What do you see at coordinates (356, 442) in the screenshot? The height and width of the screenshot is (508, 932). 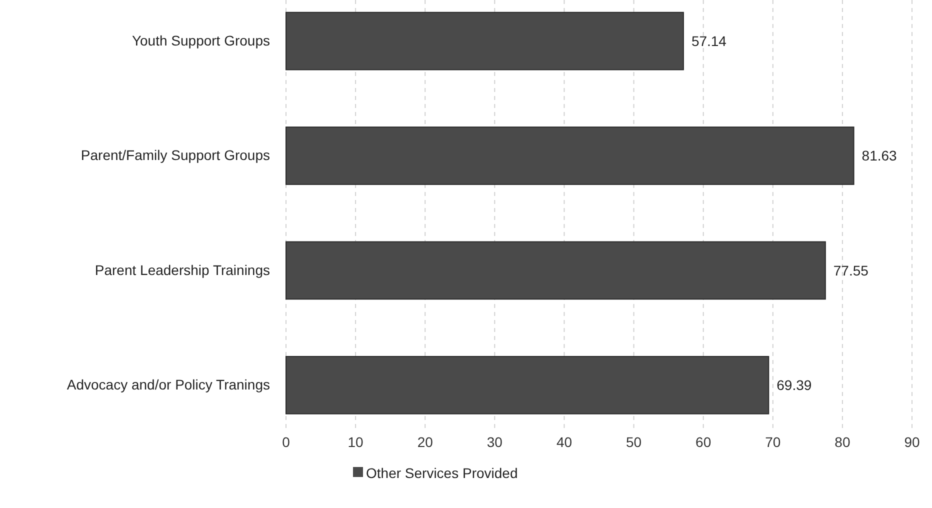 I see `x-tick-label: 10` at bounding box center [356, 442].